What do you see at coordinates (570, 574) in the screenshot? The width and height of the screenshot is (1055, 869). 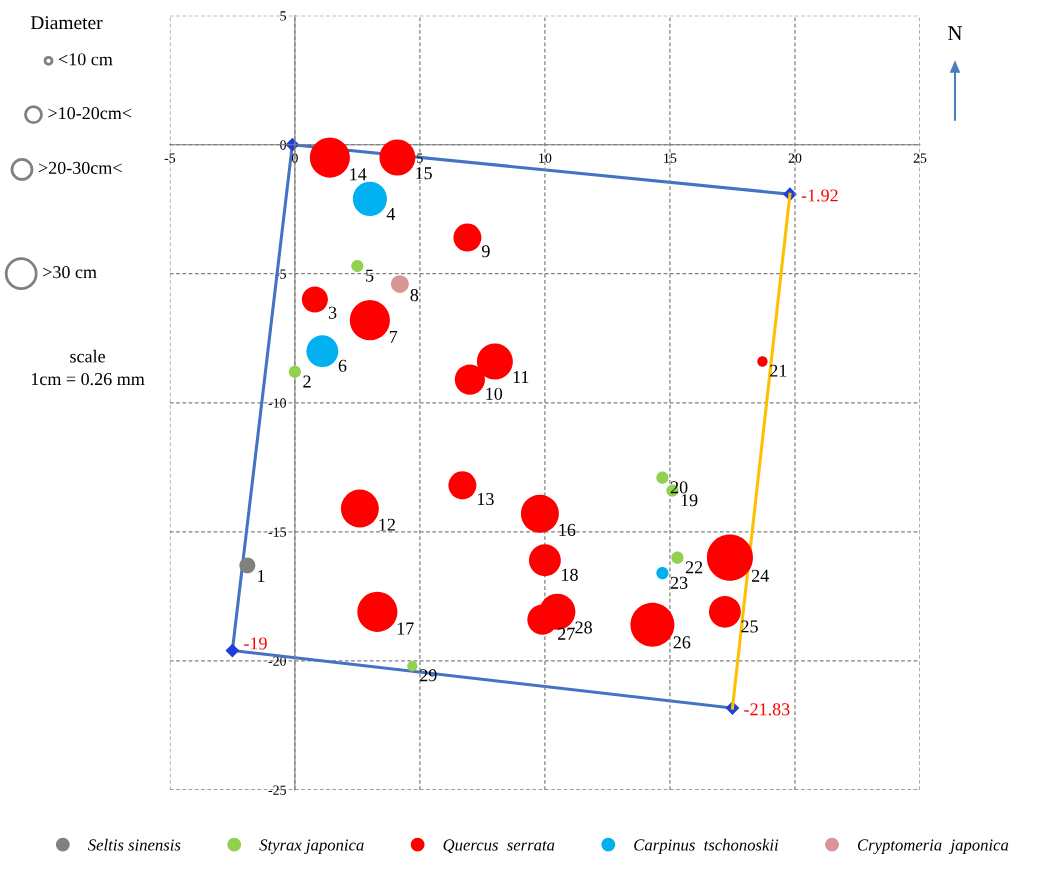 I see `annotation: 18` at bounding box center [570, 574].